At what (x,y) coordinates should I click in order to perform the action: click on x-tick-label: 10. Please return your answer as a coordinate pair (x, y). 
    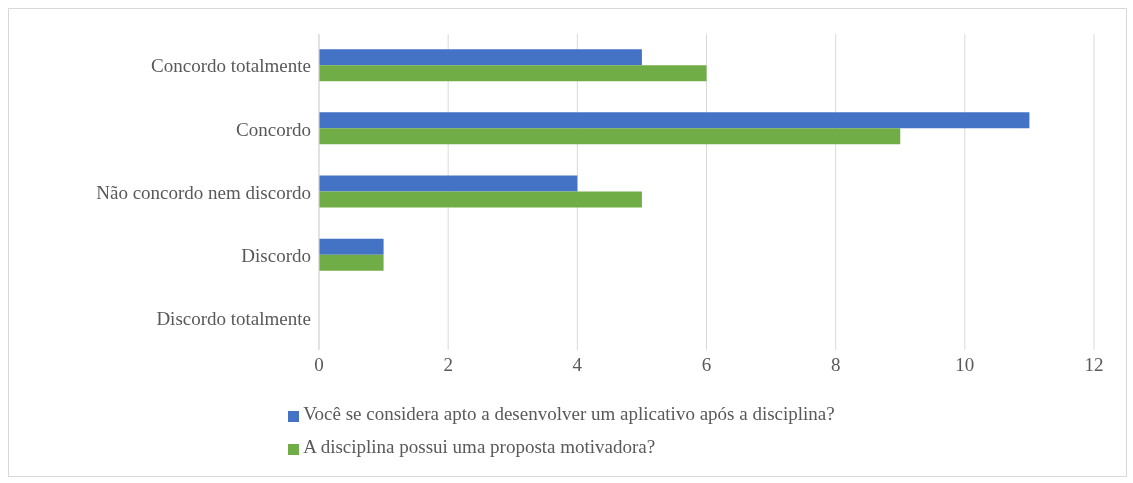
    Looking at the image, I should click on (965, 365).